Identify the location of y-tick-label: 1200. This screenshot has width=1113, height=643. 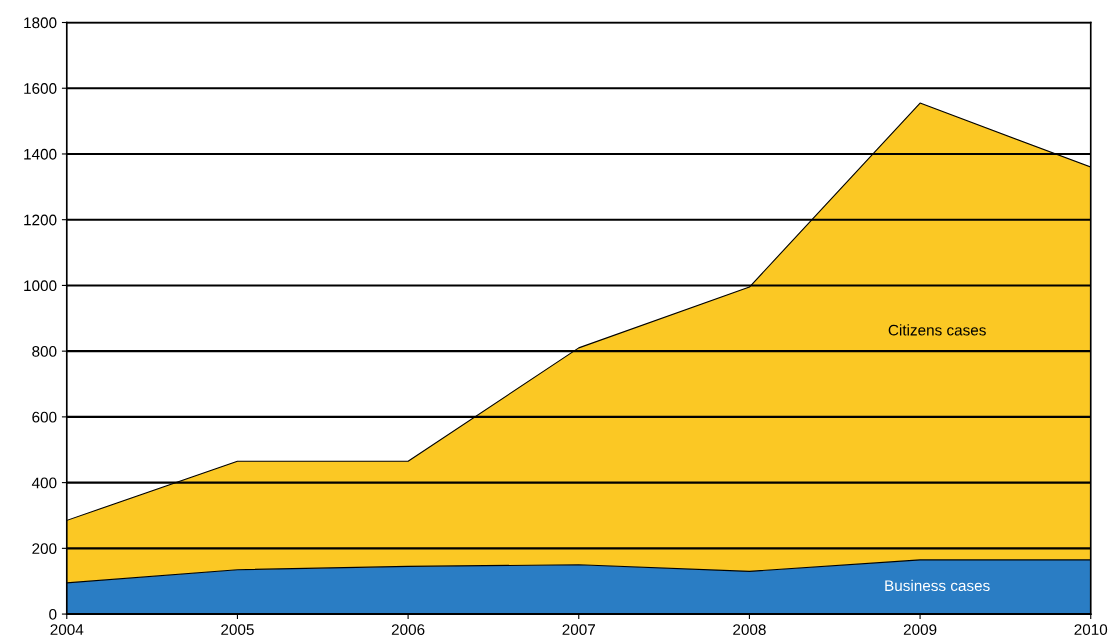
(40, 220).